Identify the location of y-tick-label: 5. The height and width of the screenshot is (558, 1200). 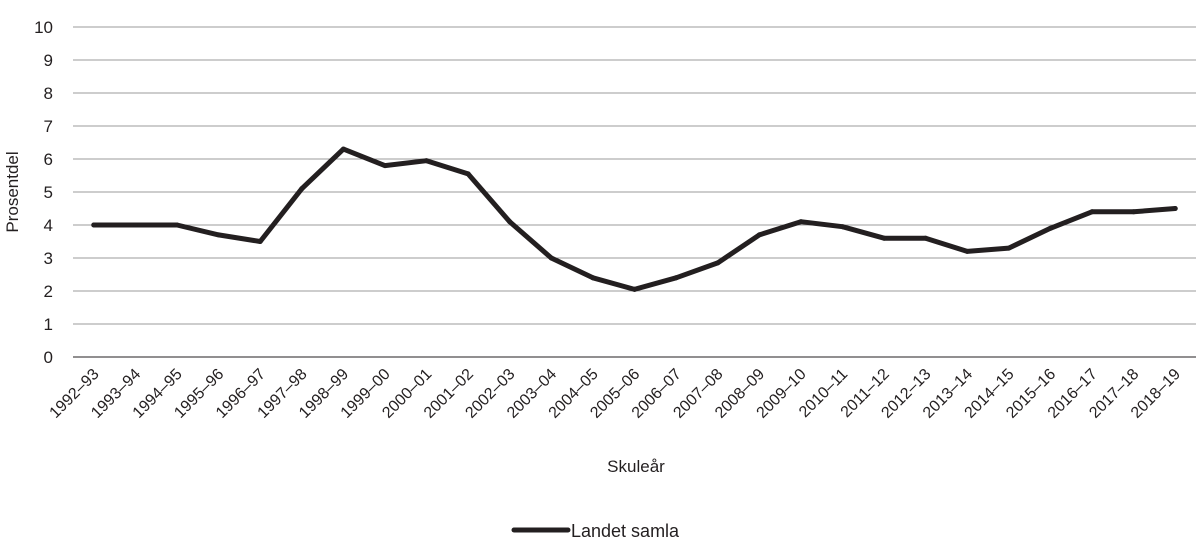
(48, 192).